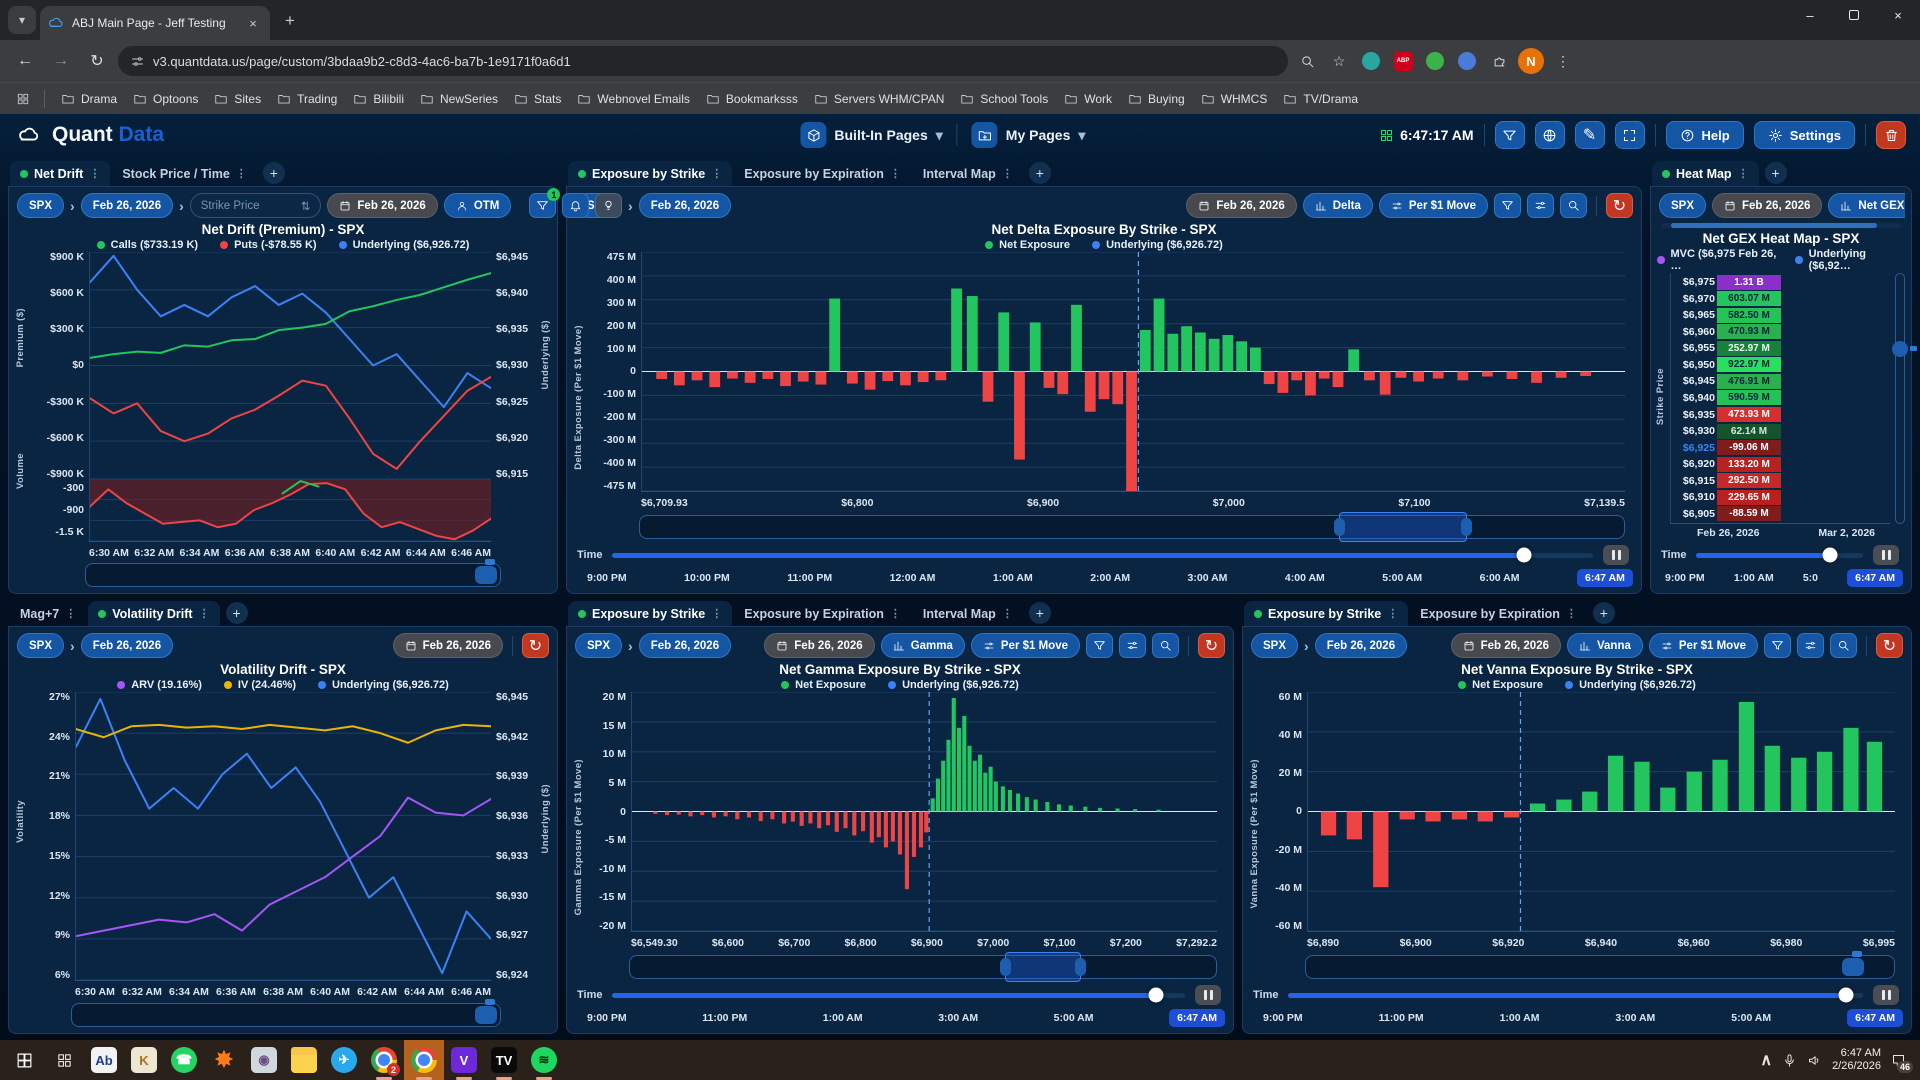  I want to click on heatmap-row: $6,905 -88.59 M, so click(1780, 514).